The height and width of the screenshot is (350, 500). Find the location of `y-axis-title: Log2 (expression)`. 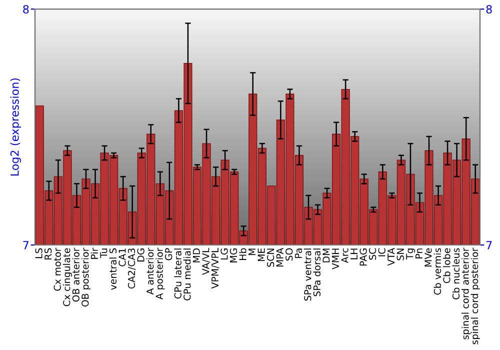

y-axis-title: Log2 (expression) is located at coordinates (15, 127).